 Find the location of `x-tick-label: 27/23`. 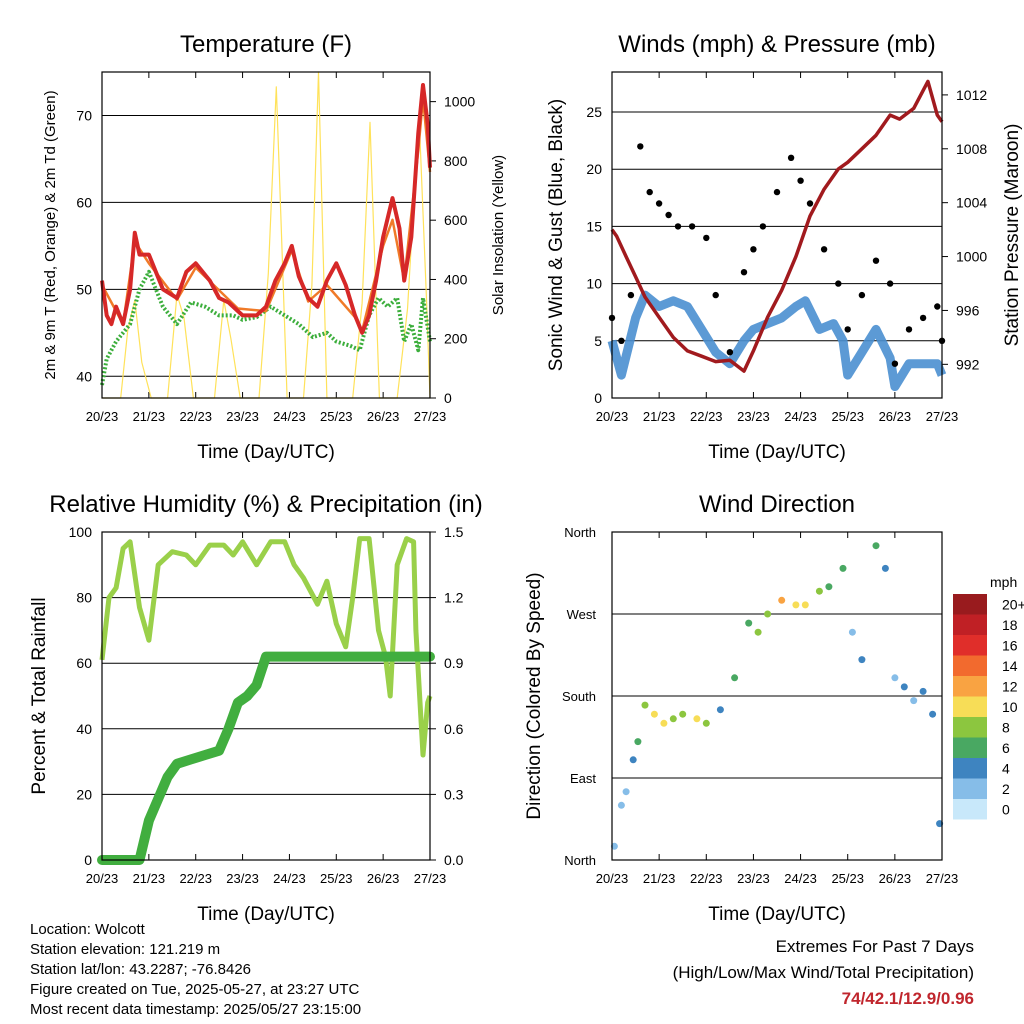

x-tick-label: 27/23 is located at coordinates (942, 878).